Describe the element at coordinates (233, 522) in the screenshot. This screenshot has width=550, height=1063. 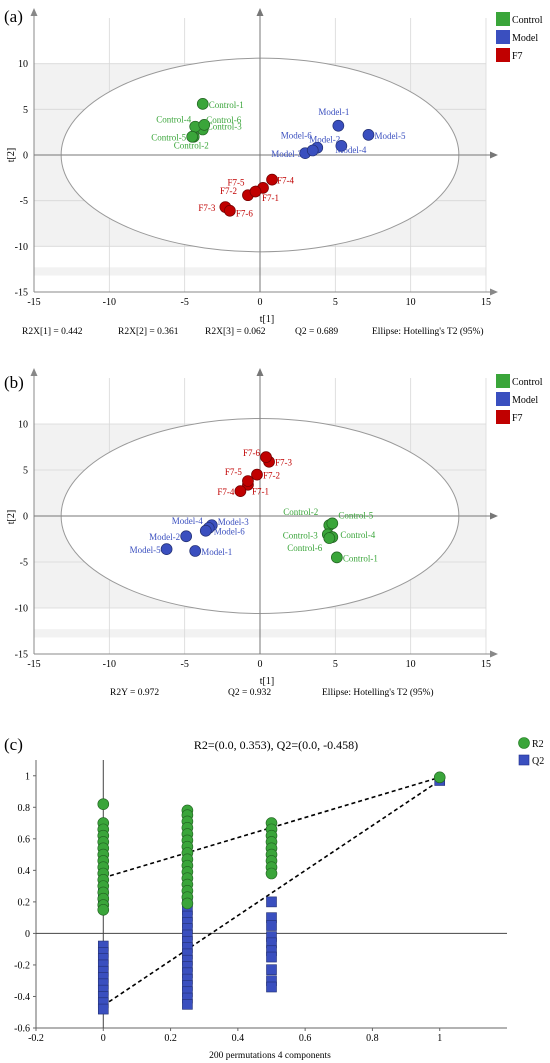
I see `point-label: Model-3` at that location.